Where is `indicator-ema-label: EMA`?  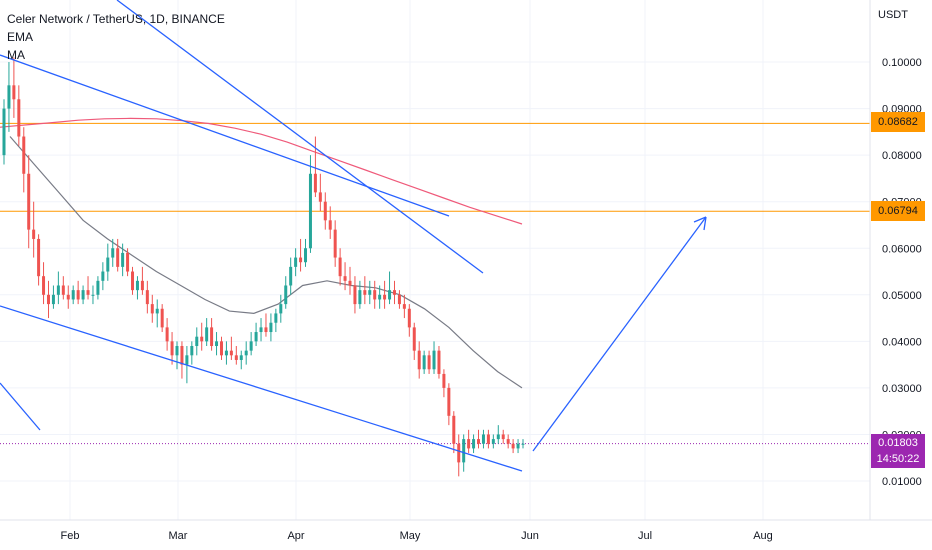 indicator-ema-label: EMA is located at coordinates (20, 37).